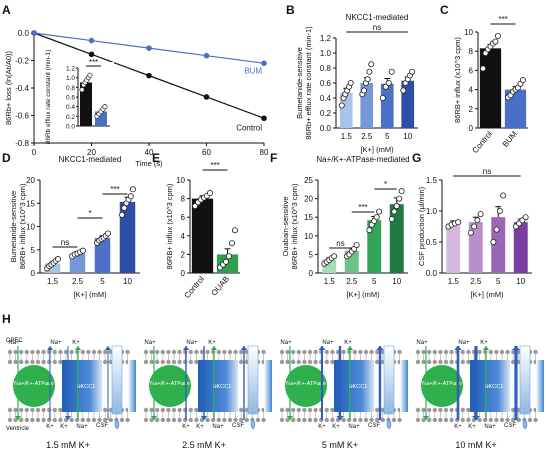 The image size is (546, 456). What do you see at coordinates (458, 427) in the screenshot?
I see `ion-label-k: K+` at bounding box center [458, 427].